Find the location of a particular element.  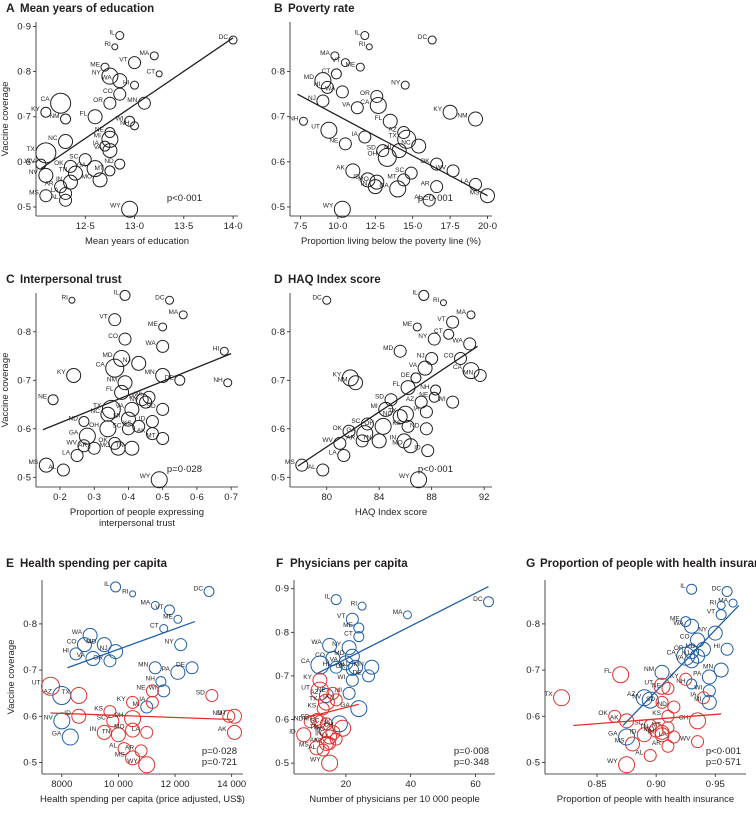

point-label-mi: MI is located at coordinates (97, 136).